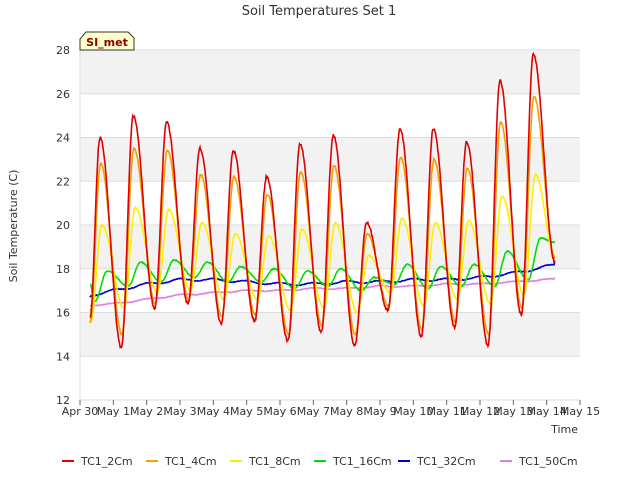 This screenshot has height=480, width=640. Describe the element at coordinates (63, 94) in the screenshot. I see `y-tick-label: 26` at that location.